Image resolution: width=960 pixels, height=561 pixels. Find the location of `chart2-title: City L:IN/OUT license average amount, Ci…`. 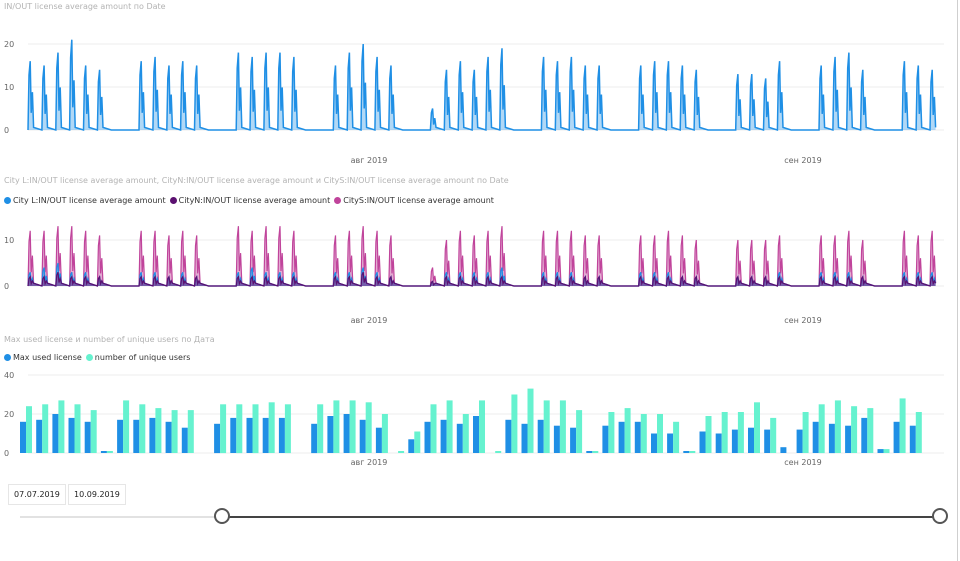

chart2-title: City L:IN/OUT license average amount, Ci… is located at coordinates (256, 180).